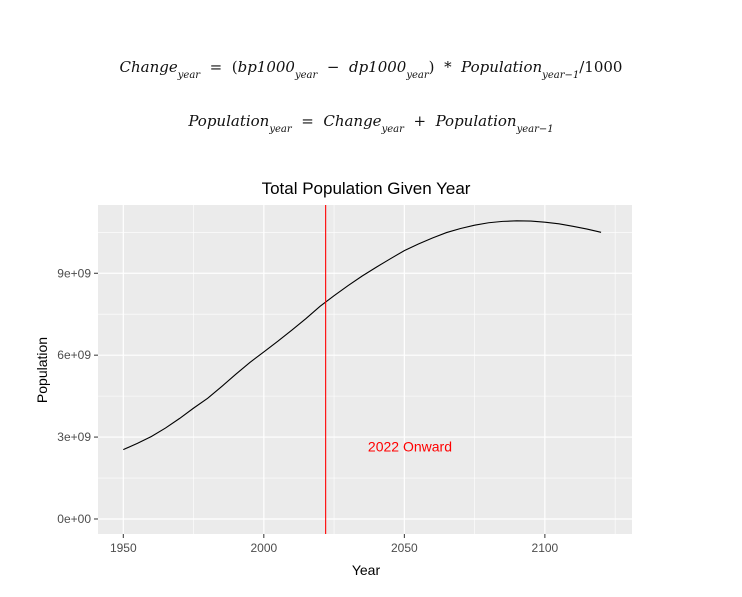  Describe the element at coordinates (545, 548) in the screenshot. I see `x-tick-label: 2100` at that location.